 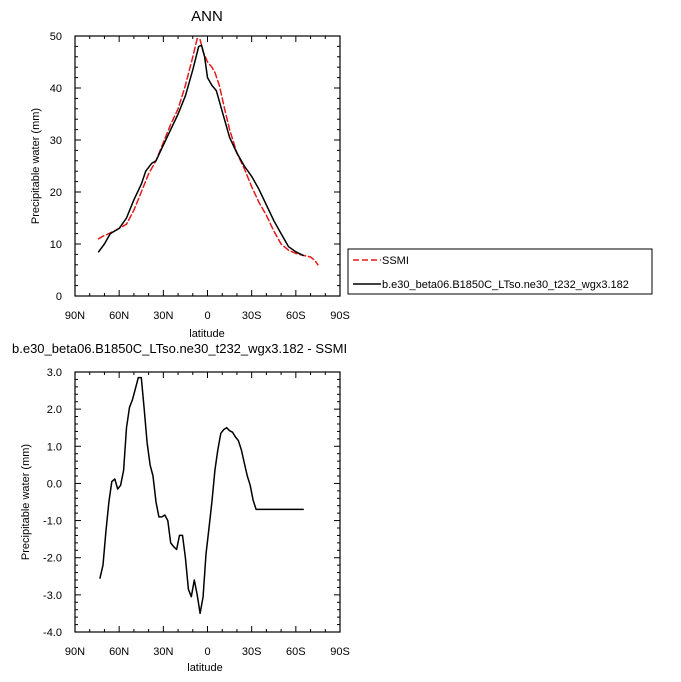 I want to click on top-xtick-label: 60S, so click(x=296, y=316).